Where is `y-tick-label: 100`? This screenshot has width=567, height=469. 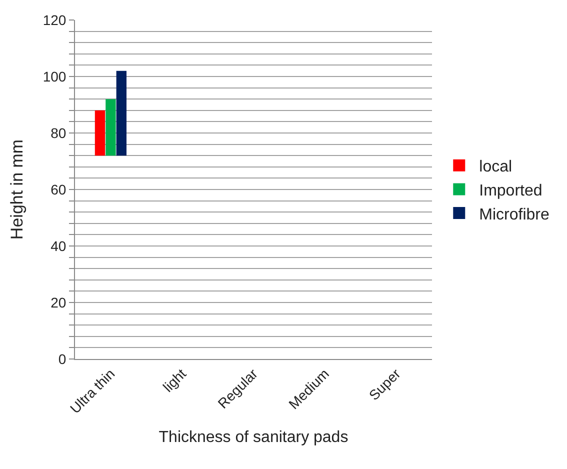
y-tick-label: 100 is located at coordinates (54, 76).